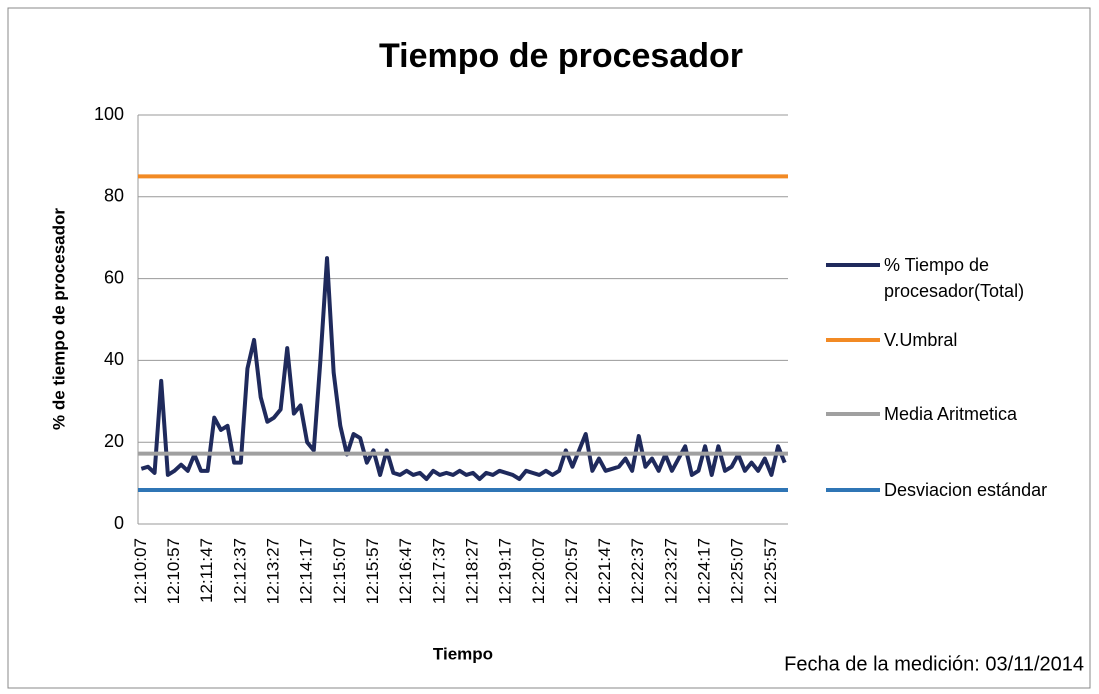 The image size is (1099, 694). I want to click on x-tick-label: 12:19:17, so click(505, 571).